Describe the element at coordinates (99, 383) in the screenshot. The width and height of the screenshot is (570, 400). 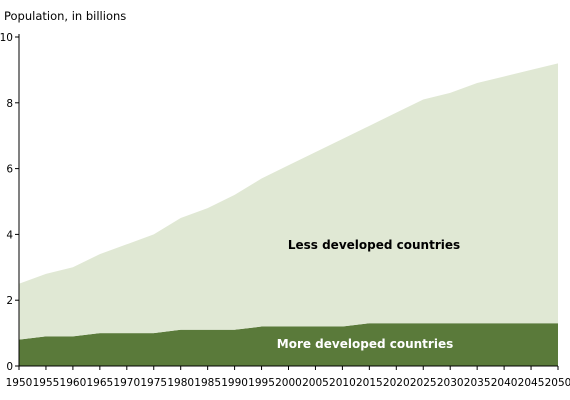
I see `x-tick-label: 1965` at that location.